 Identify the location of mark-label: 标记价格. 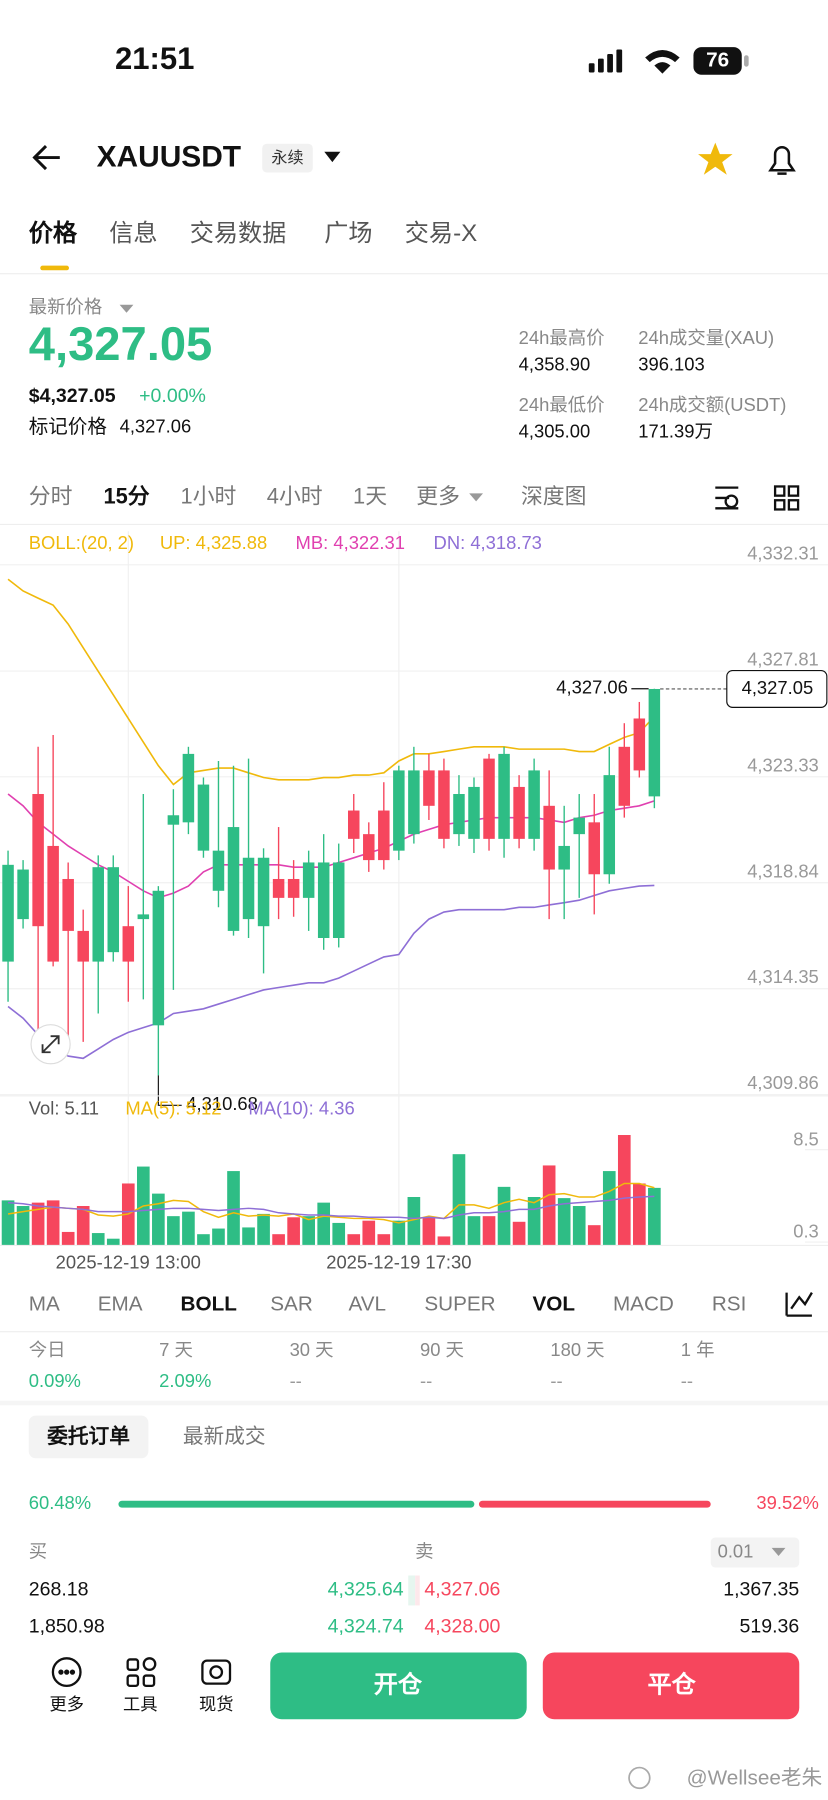
(68, 427).